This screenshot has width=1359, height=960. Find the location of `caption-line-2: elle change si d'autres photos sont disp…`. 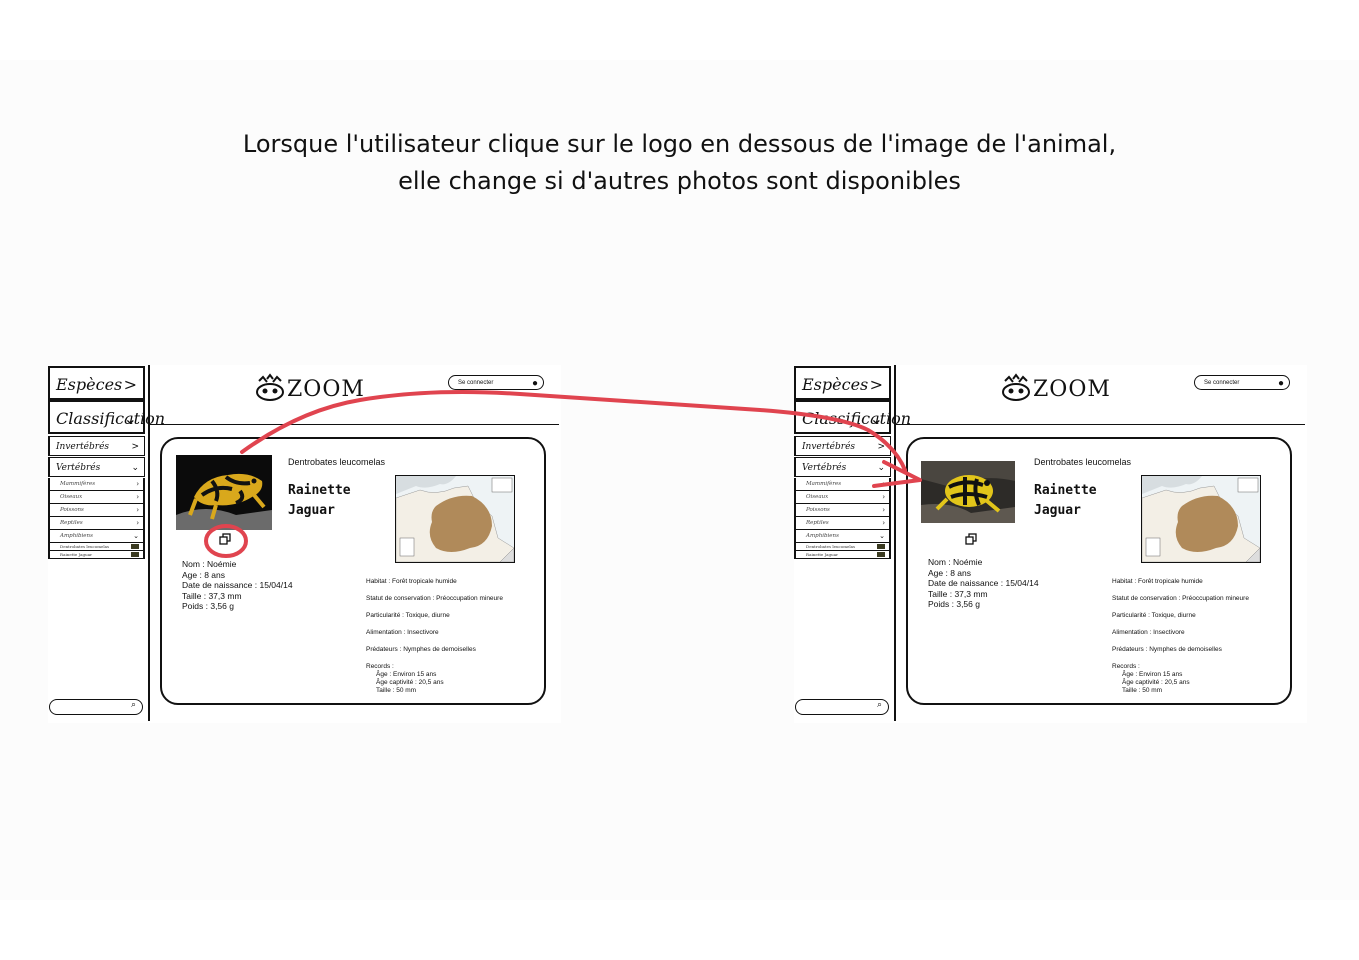

caption-line-2: elle change si d'autres photos sont disp… is located at coordinates (679, 181).